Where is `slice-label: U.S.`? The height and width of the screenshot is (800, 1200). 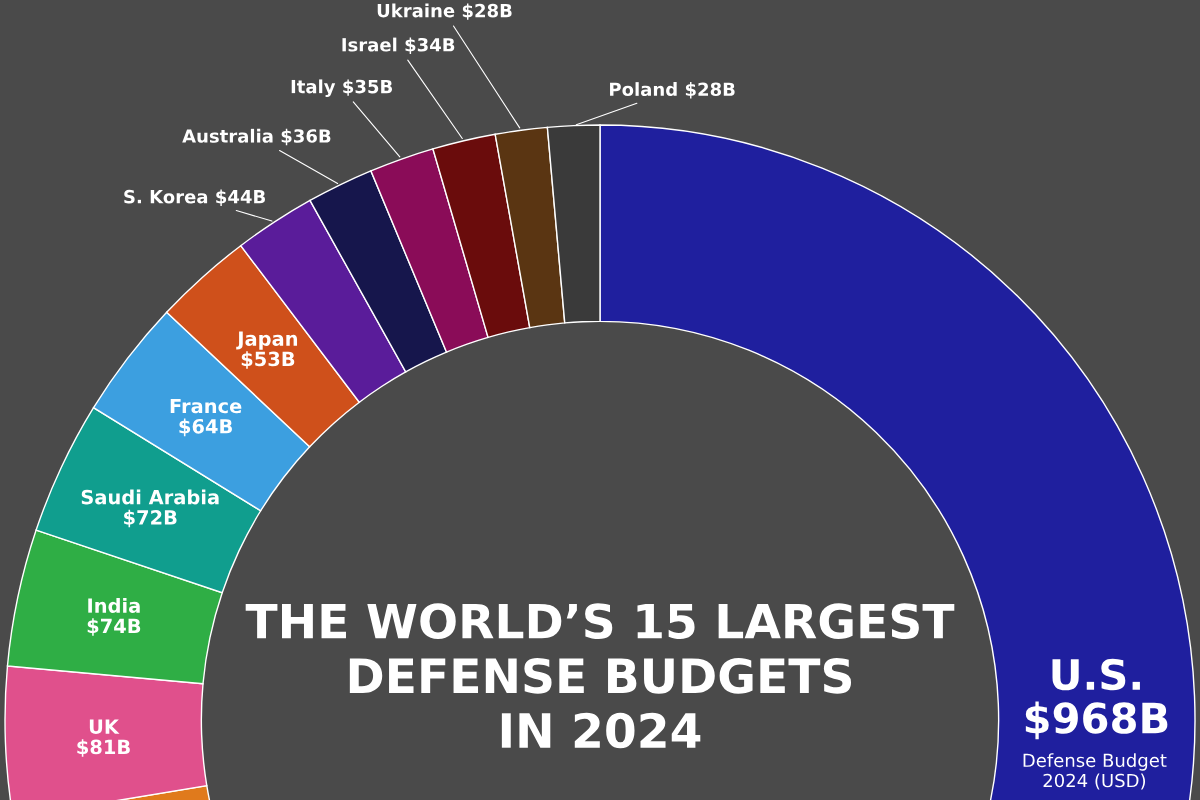
slice-label: U.S. is located at coordinates (1096, 674).